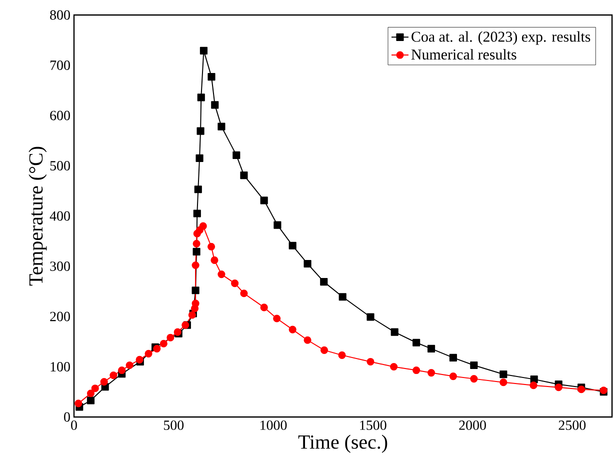  Describe the element at coordinates (60, 367) in the screenshot. I see `y-tick-label: 100` at that location.